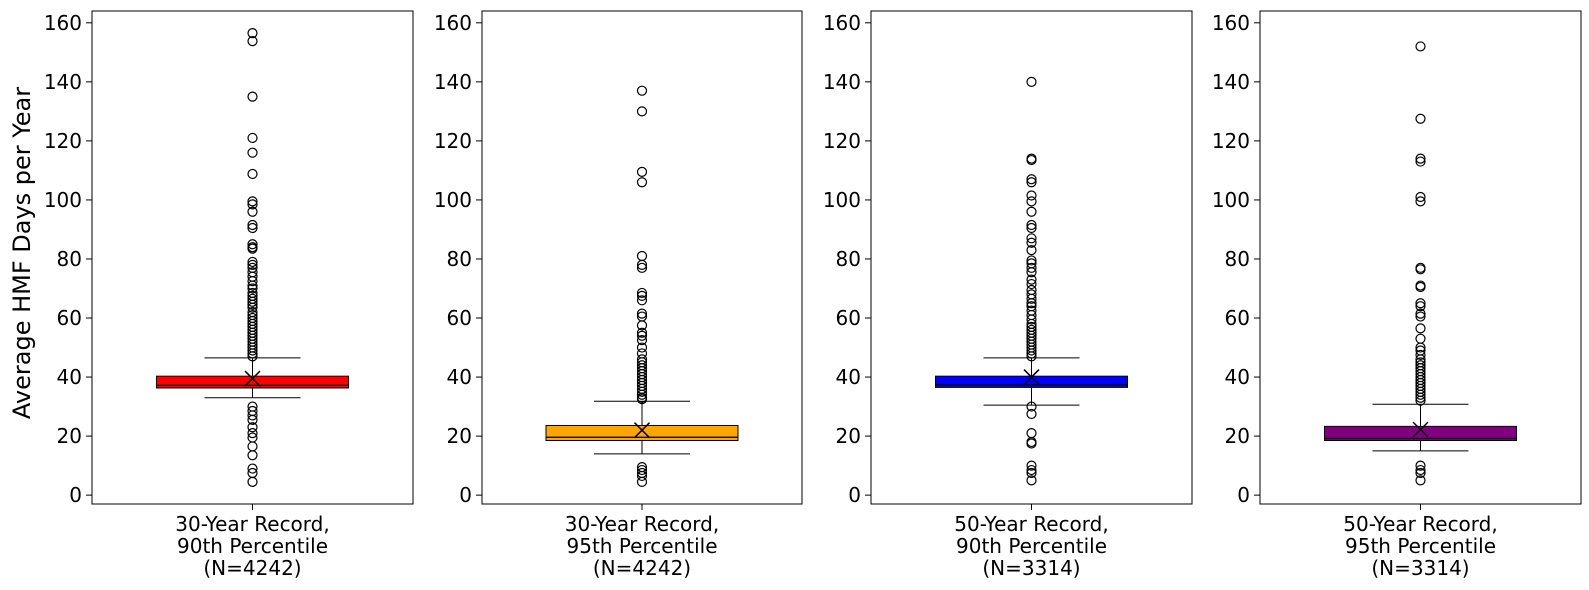 The height and width of the screenshot is (590, 1589). I want to click on category-label-line: 95th Percentile, so click(642, 546).